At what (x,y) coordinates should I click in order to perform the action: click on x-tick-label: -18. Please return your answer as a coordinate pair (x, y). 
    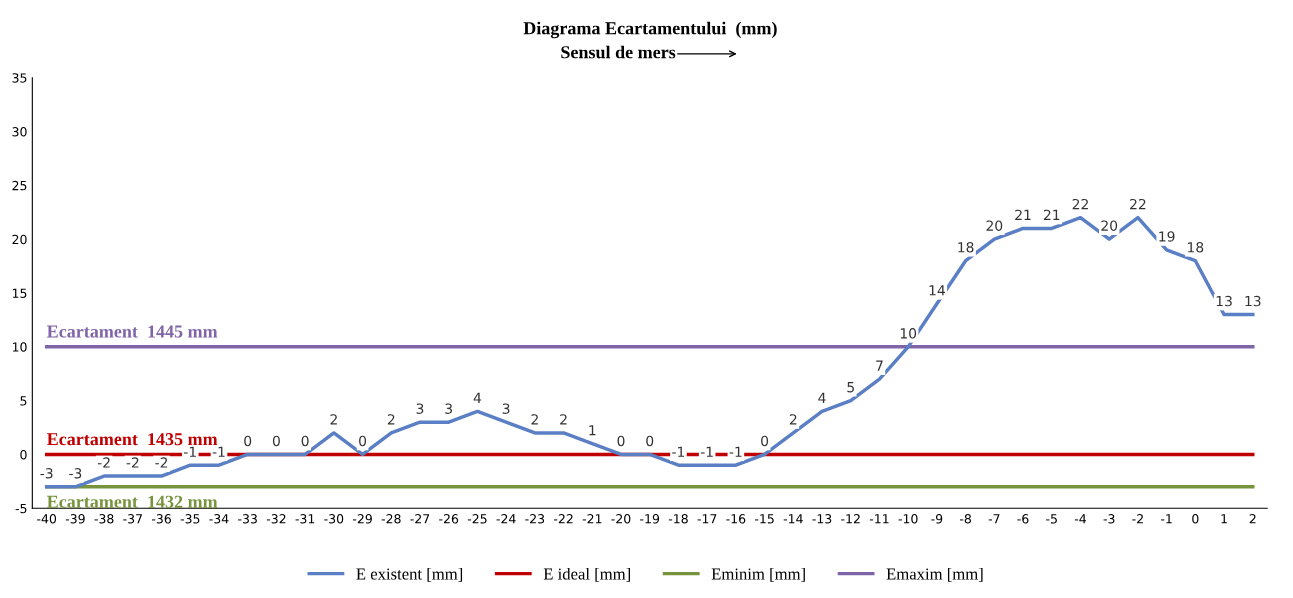
    Looking at the image, I should click on (678, 519).